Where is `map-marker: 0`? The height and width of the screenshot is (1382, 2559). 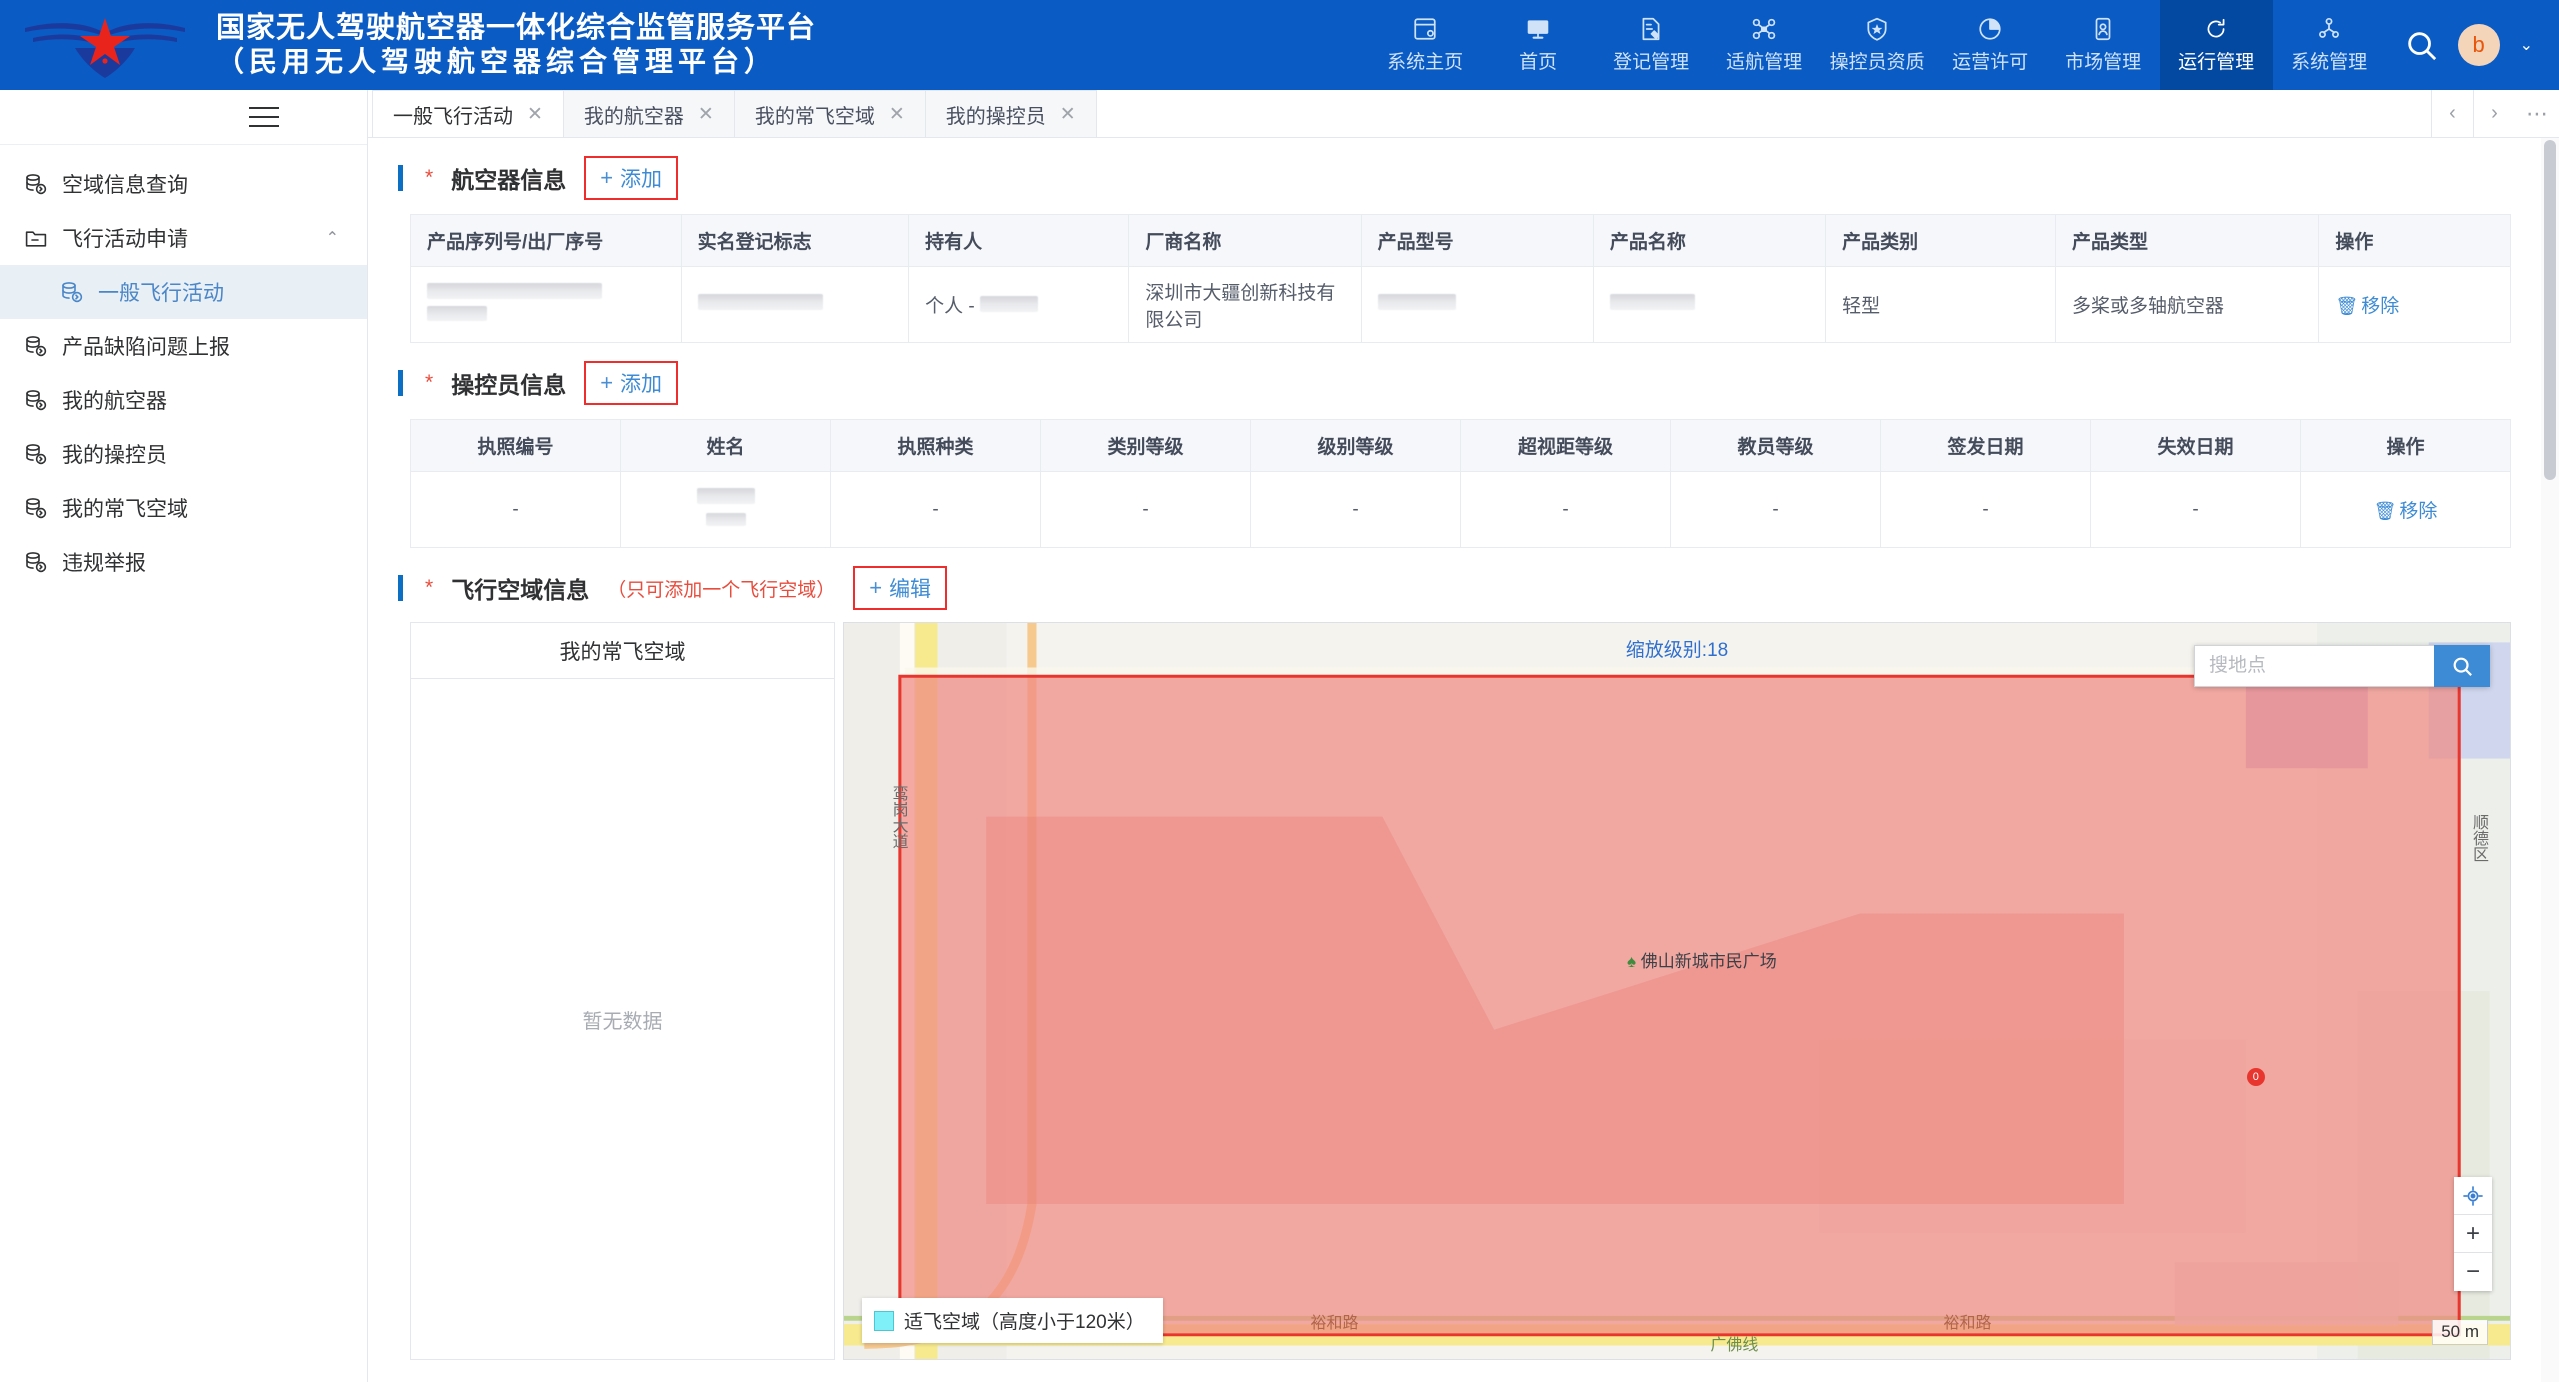
map-marker: 0 is located at coordinates (2255, 1077).